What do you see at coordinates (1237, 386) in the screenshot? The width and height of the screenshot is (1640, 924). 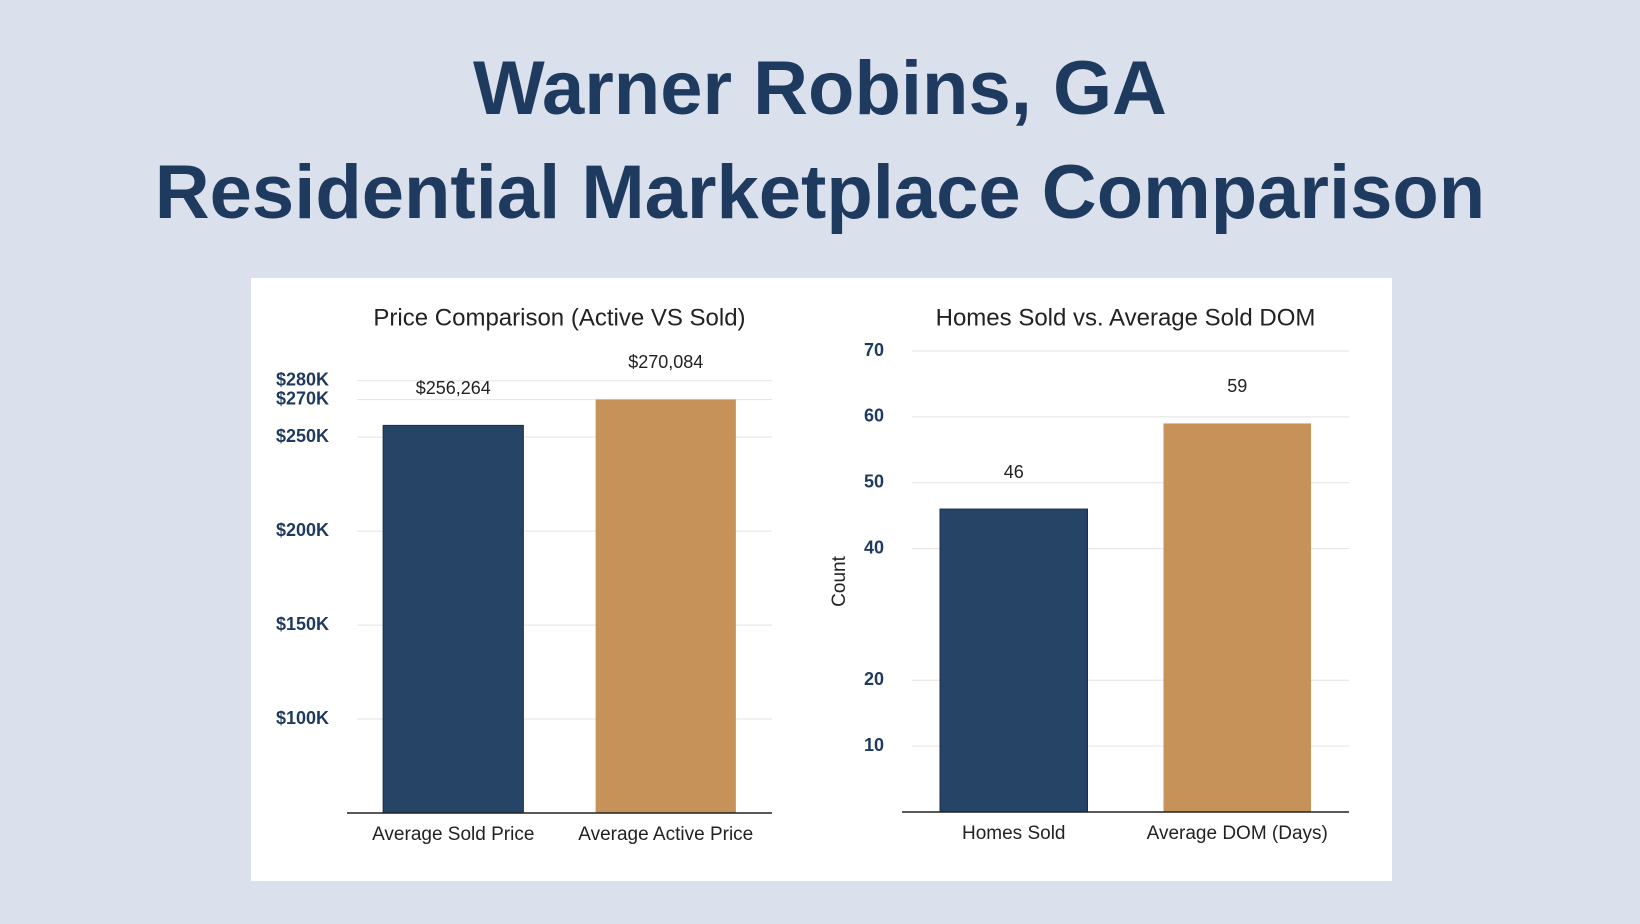 I see `value-label: 59` at bounding box center [1237, 386].